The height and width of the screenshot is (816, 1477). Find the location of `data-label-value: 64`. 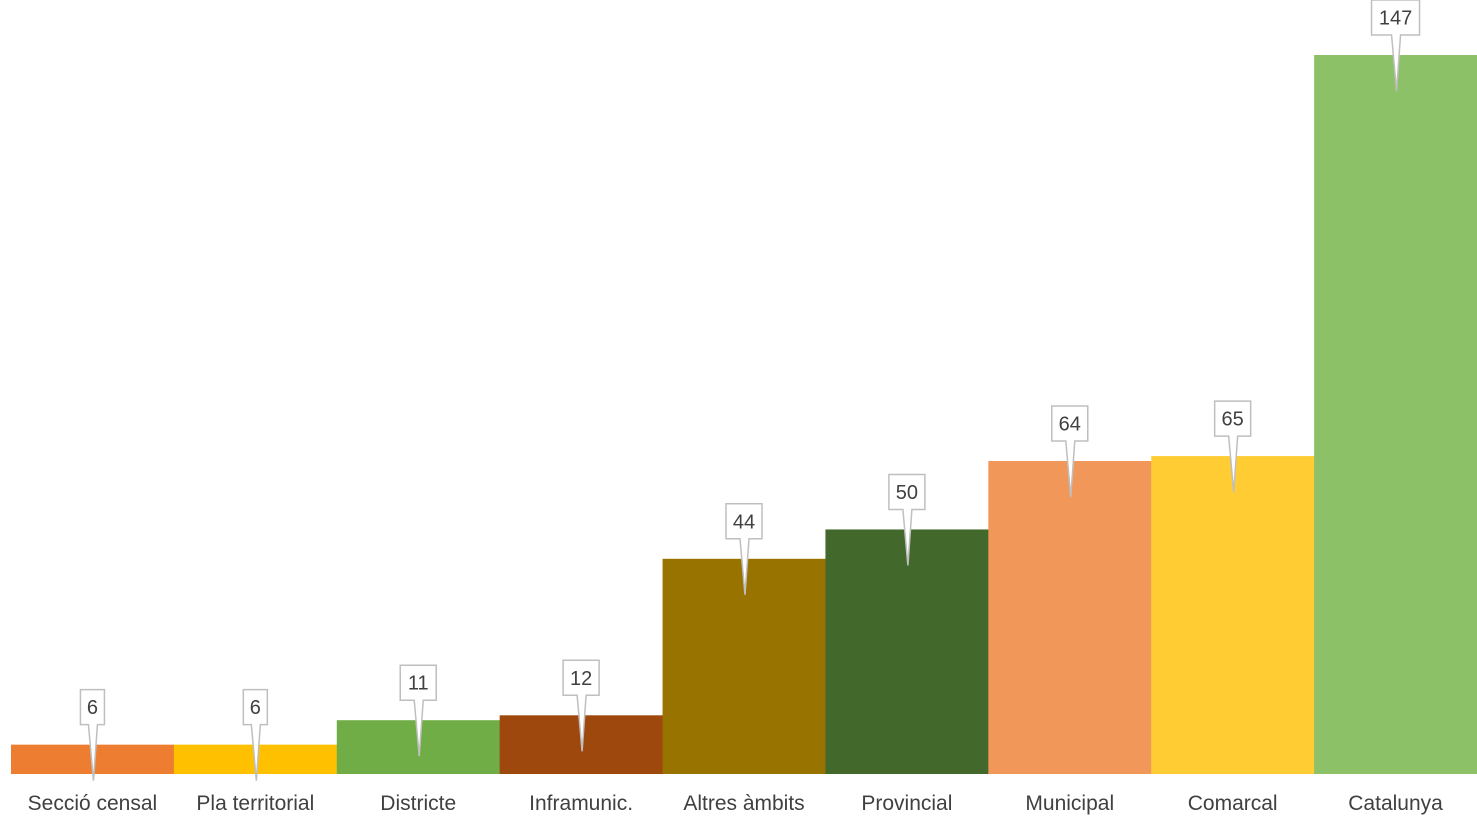

data-label-value: 64 is located at coordinates (1070, 424).